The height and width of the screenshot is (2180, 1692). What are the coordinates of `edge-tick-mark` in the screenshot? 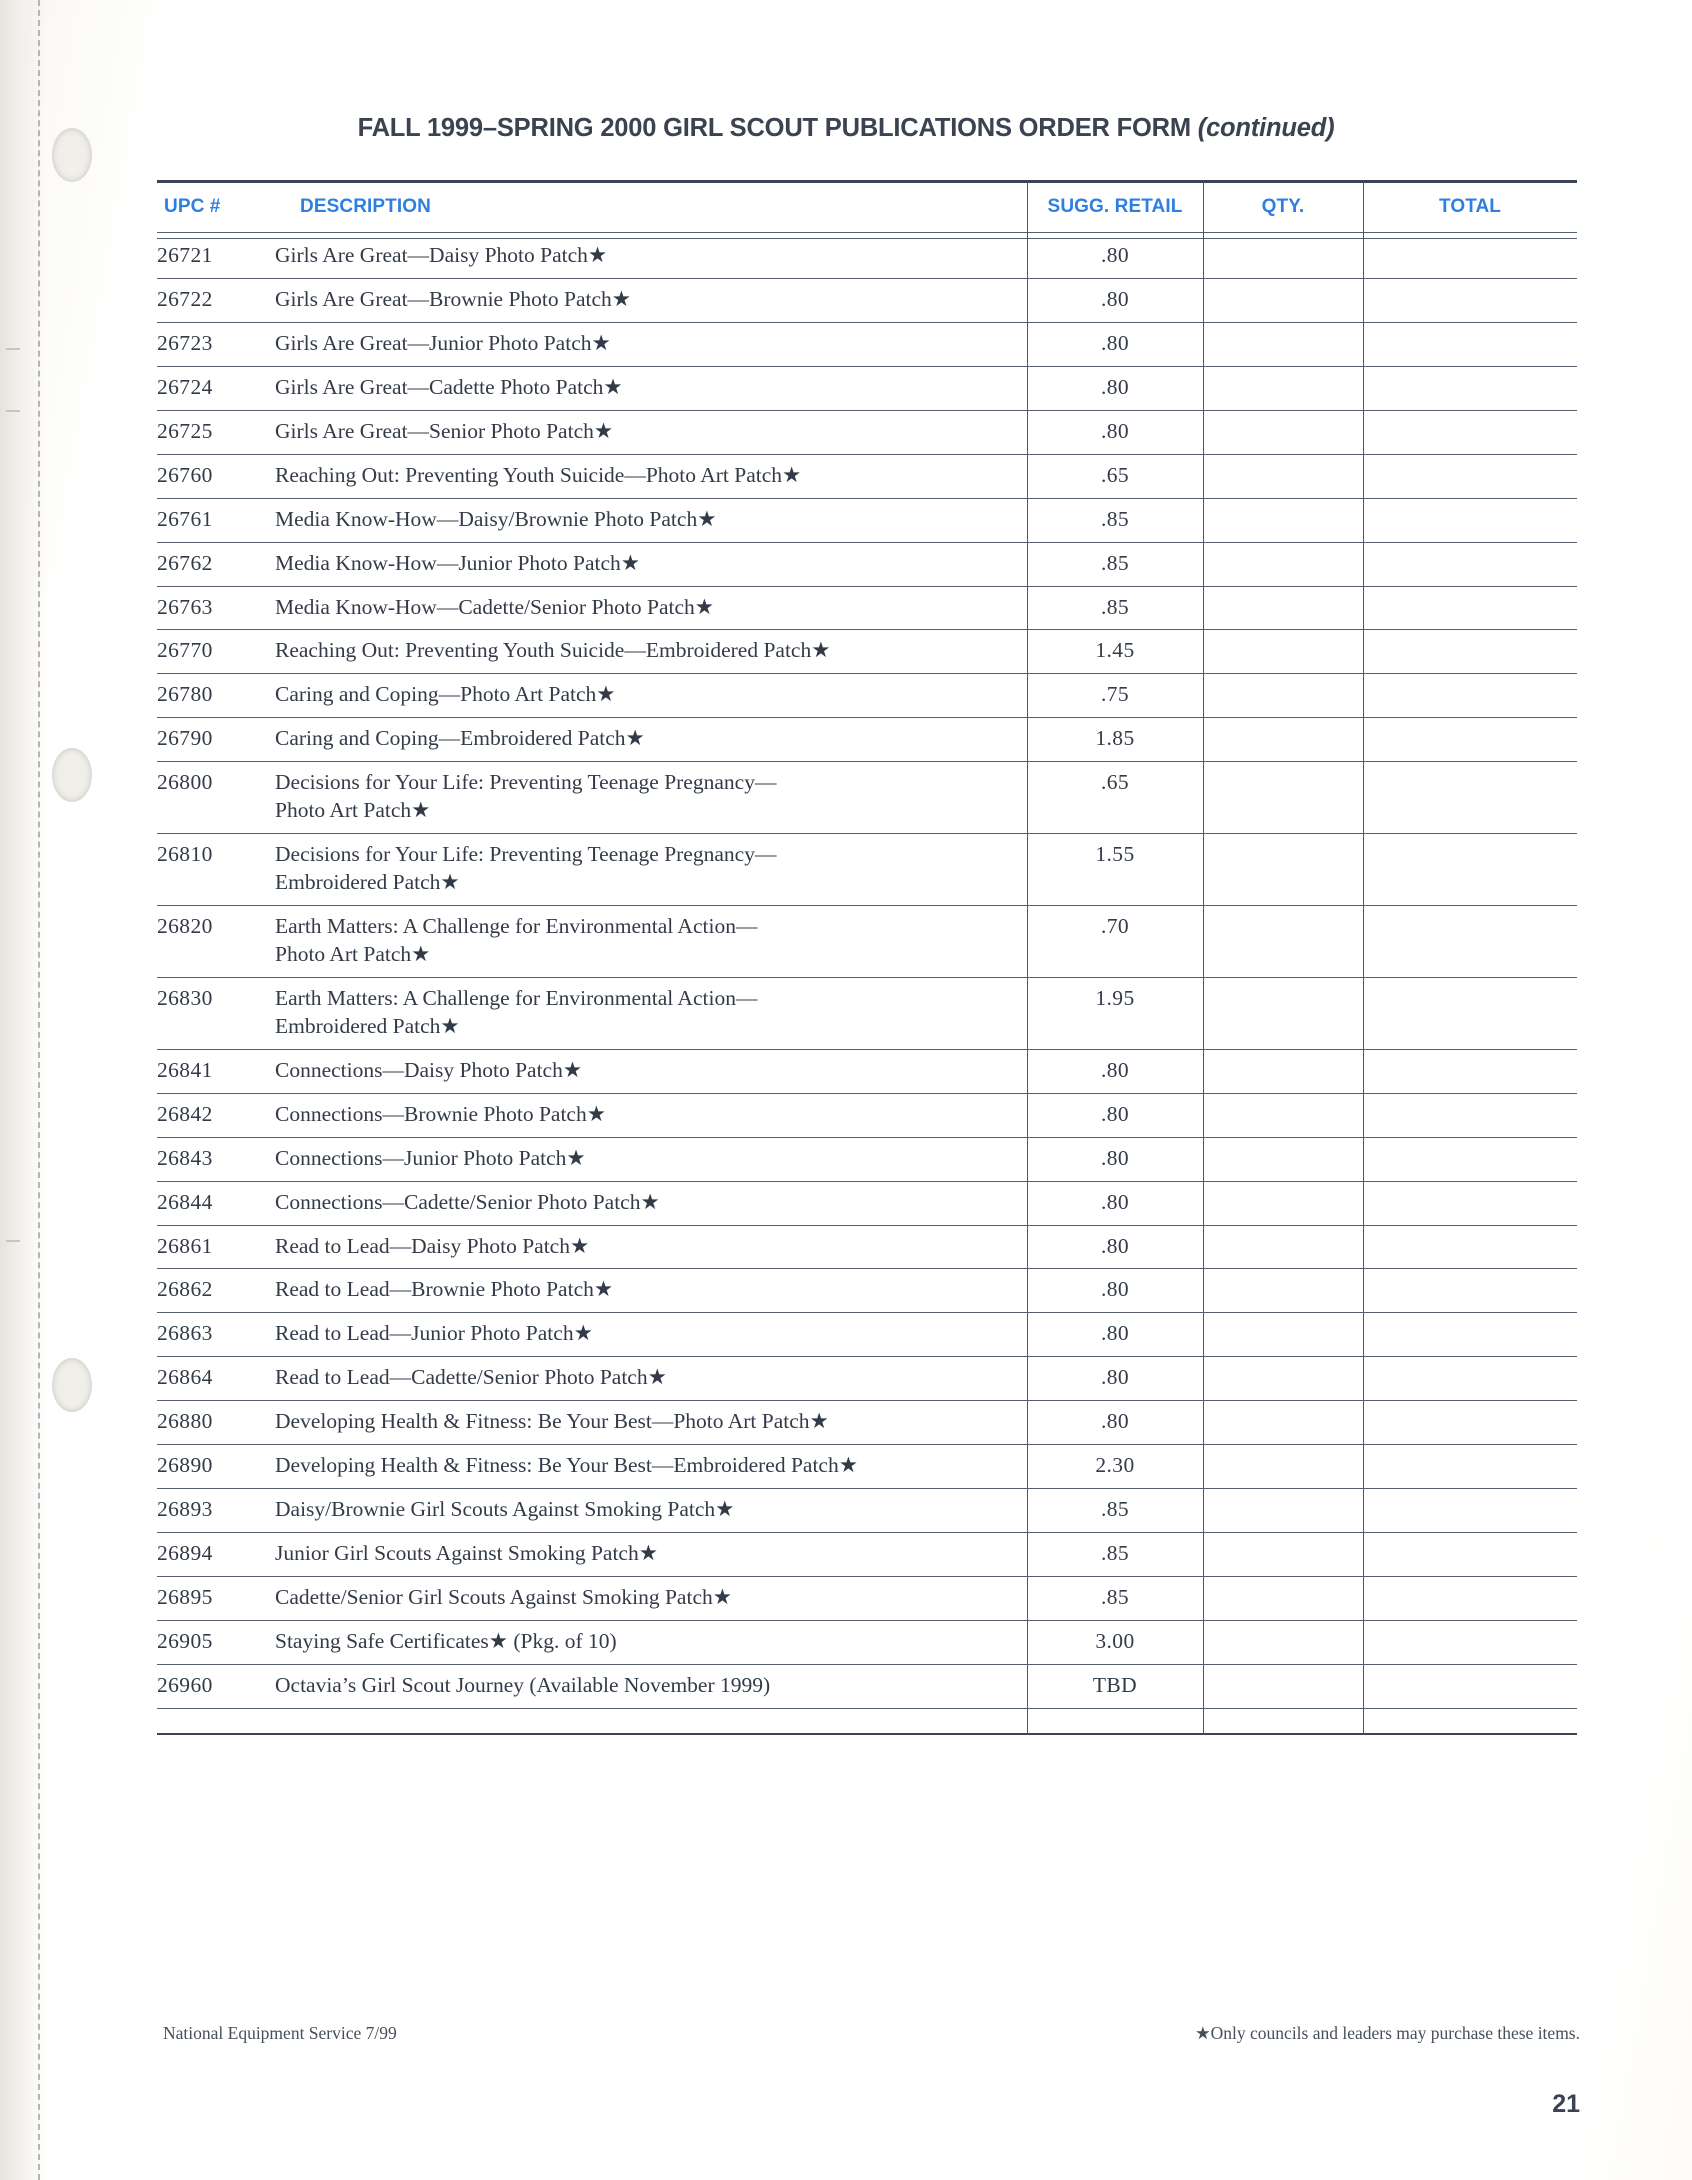 It's located at (13, 349).